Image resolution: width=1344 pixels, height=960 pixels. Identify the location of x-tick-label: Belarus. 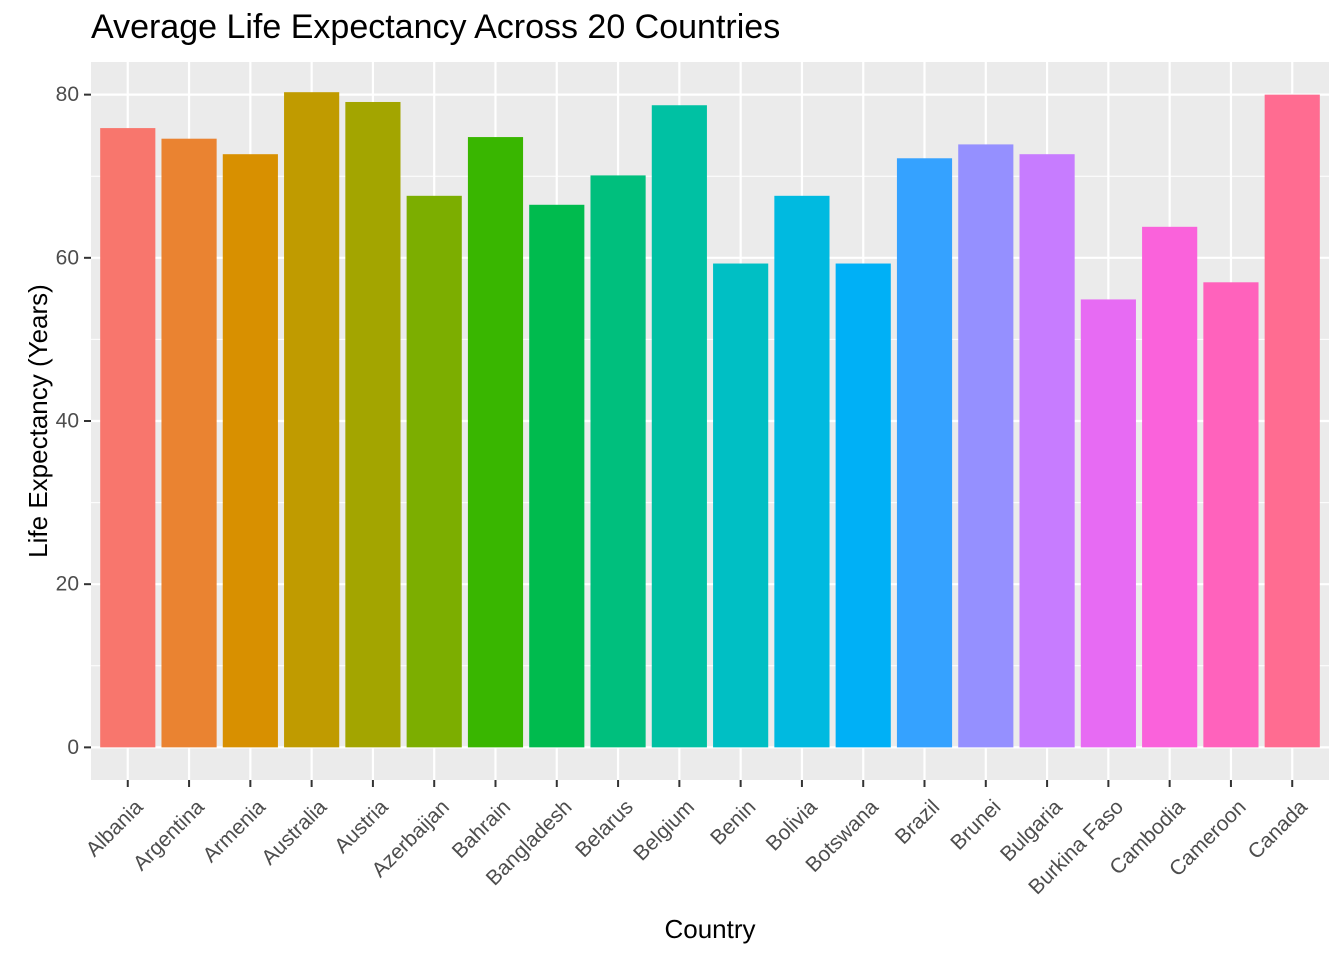
(604, 828).